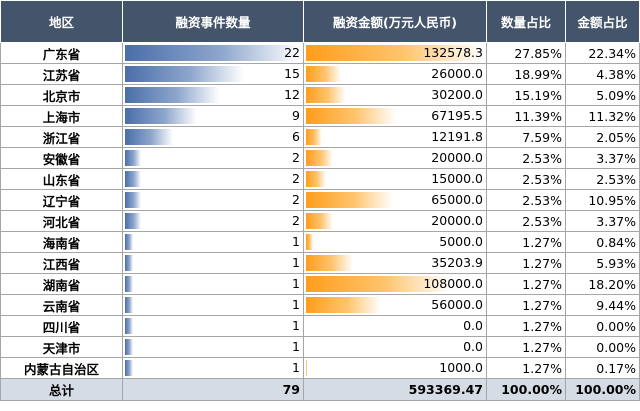 This screenshot has width=640, height=411. I want to click on amount-cell-value: 108000.0, so click(453, 283).